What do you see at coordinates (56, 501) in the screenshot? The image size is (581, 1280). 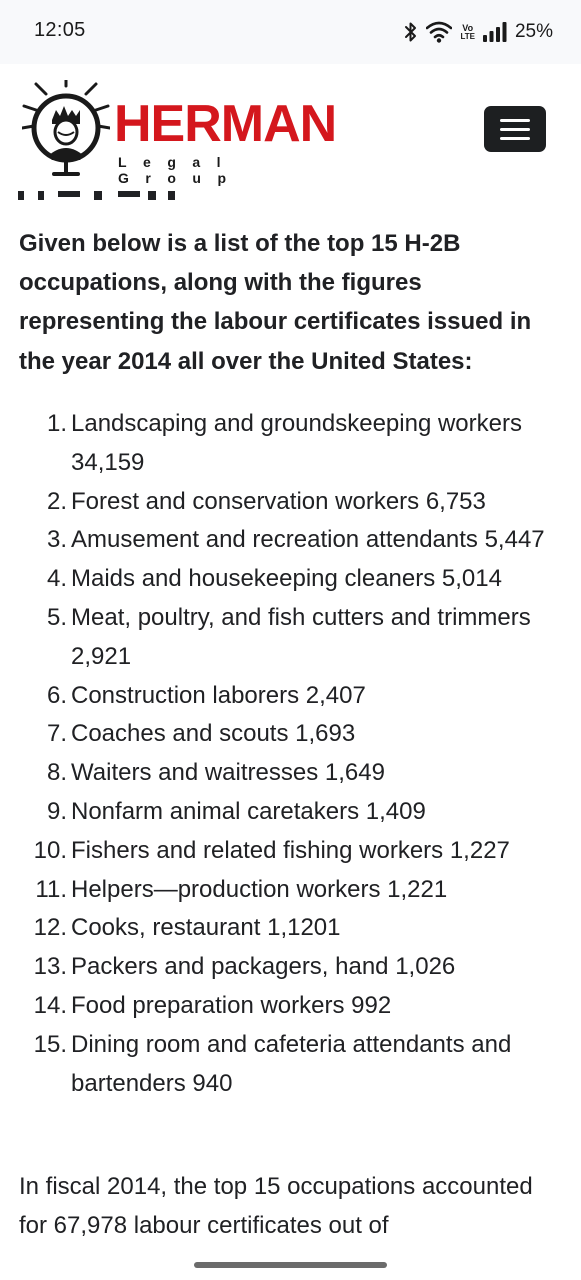 I see `list-item-number: 2.` at bounding box center [56, 501].